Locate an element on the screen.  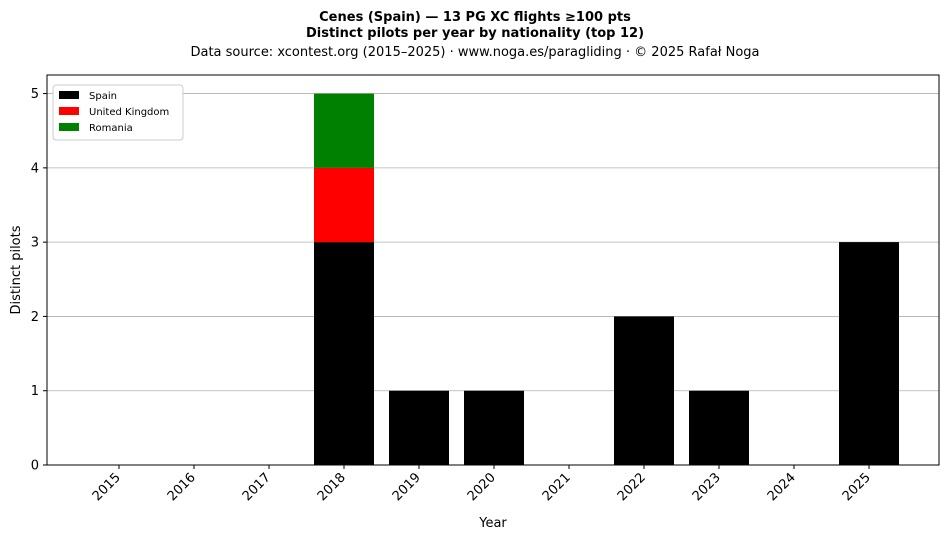
legend-box is located at coordinates (118, 112).